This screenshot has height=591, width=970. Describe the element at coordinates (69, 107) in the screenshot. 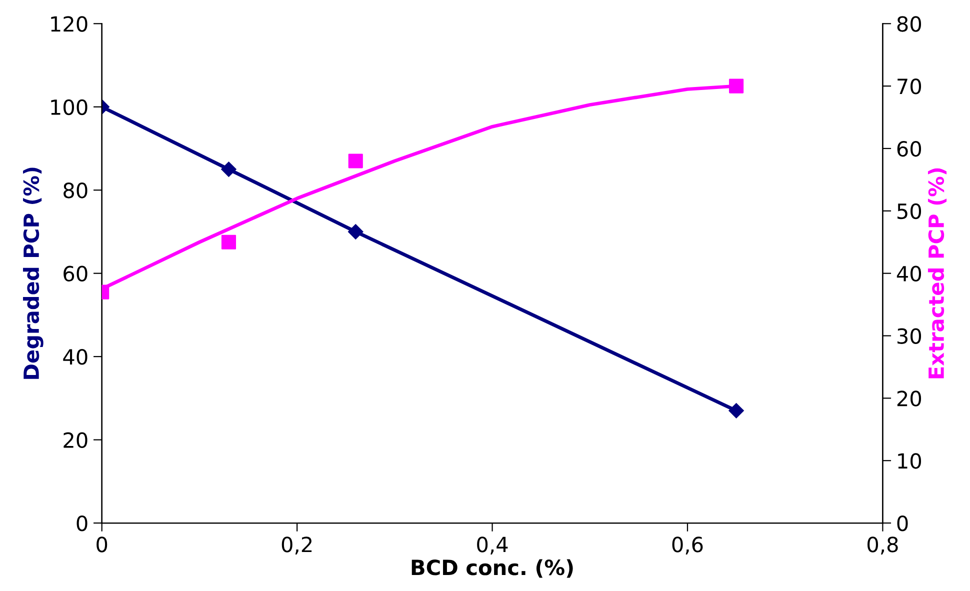

I see `y-tick-label: 100` at that location.